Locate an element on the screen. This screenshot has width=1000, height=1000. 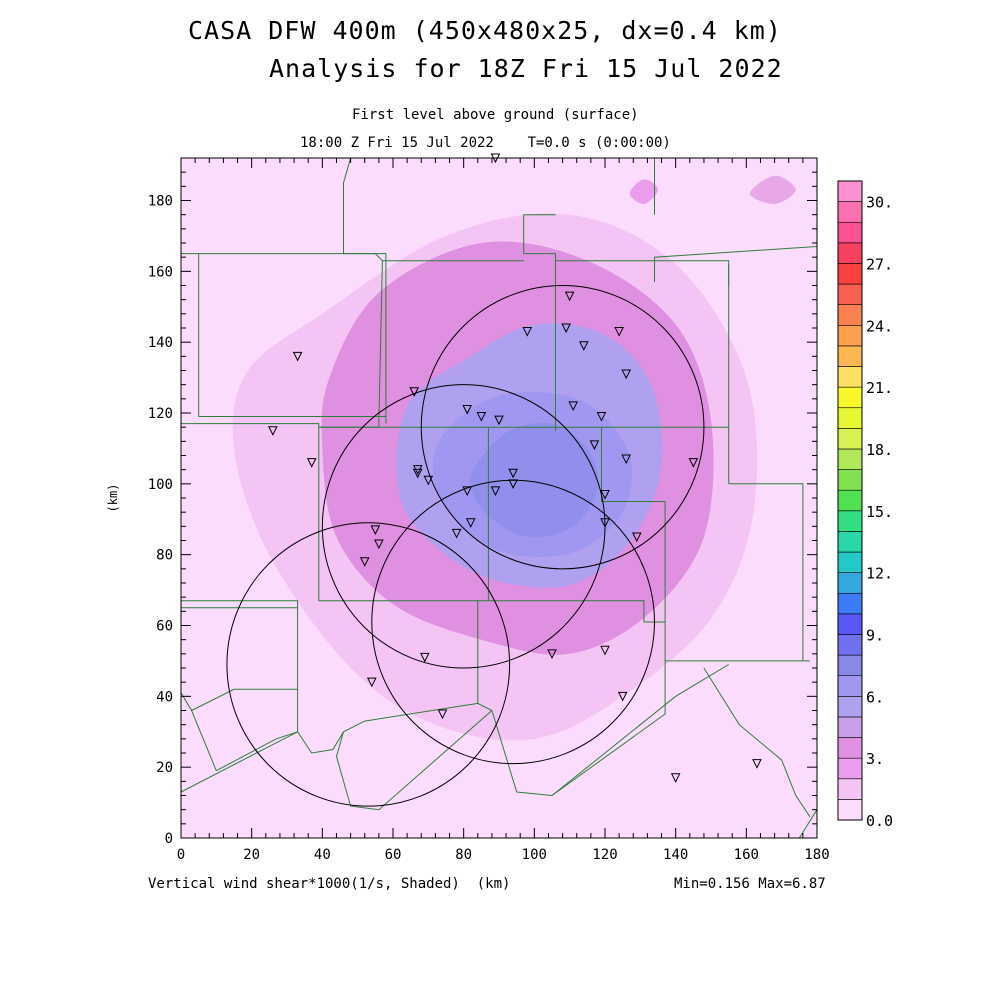
colorbar-label-7: 21. is located at coordinates (879, 388).